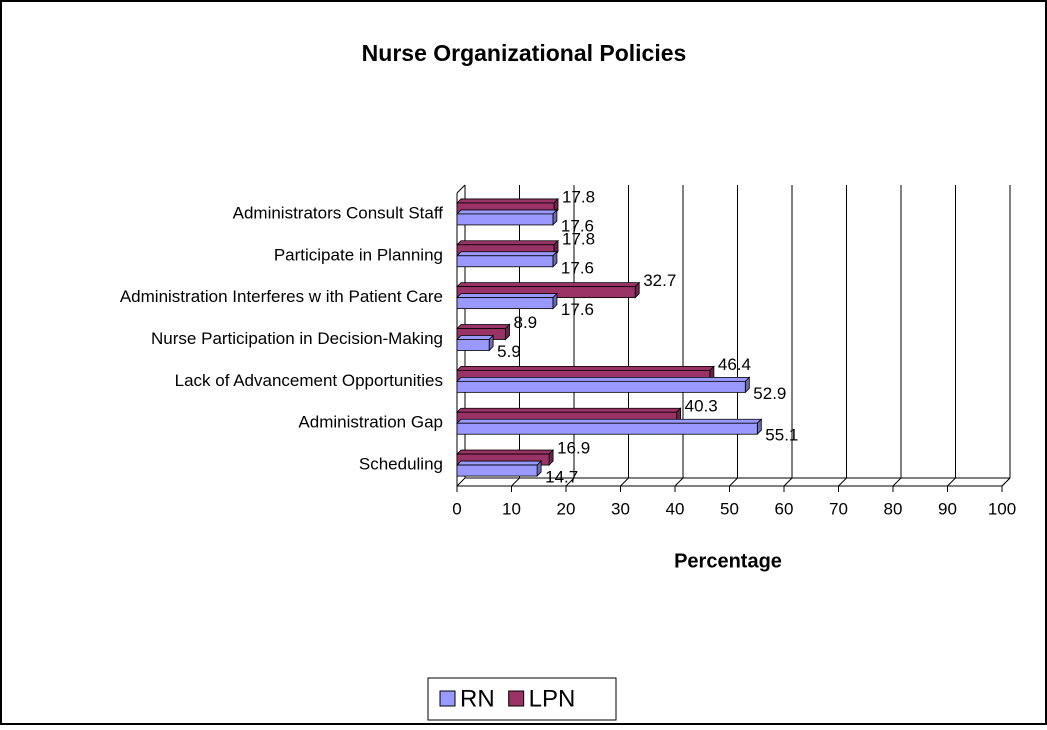 The height and width of the screenshot is (730, 1047). What do you see at coordinates (728, 561) in the screenshot?
I see `x-axis-title: Percentage` at bounding box center [728, 561].